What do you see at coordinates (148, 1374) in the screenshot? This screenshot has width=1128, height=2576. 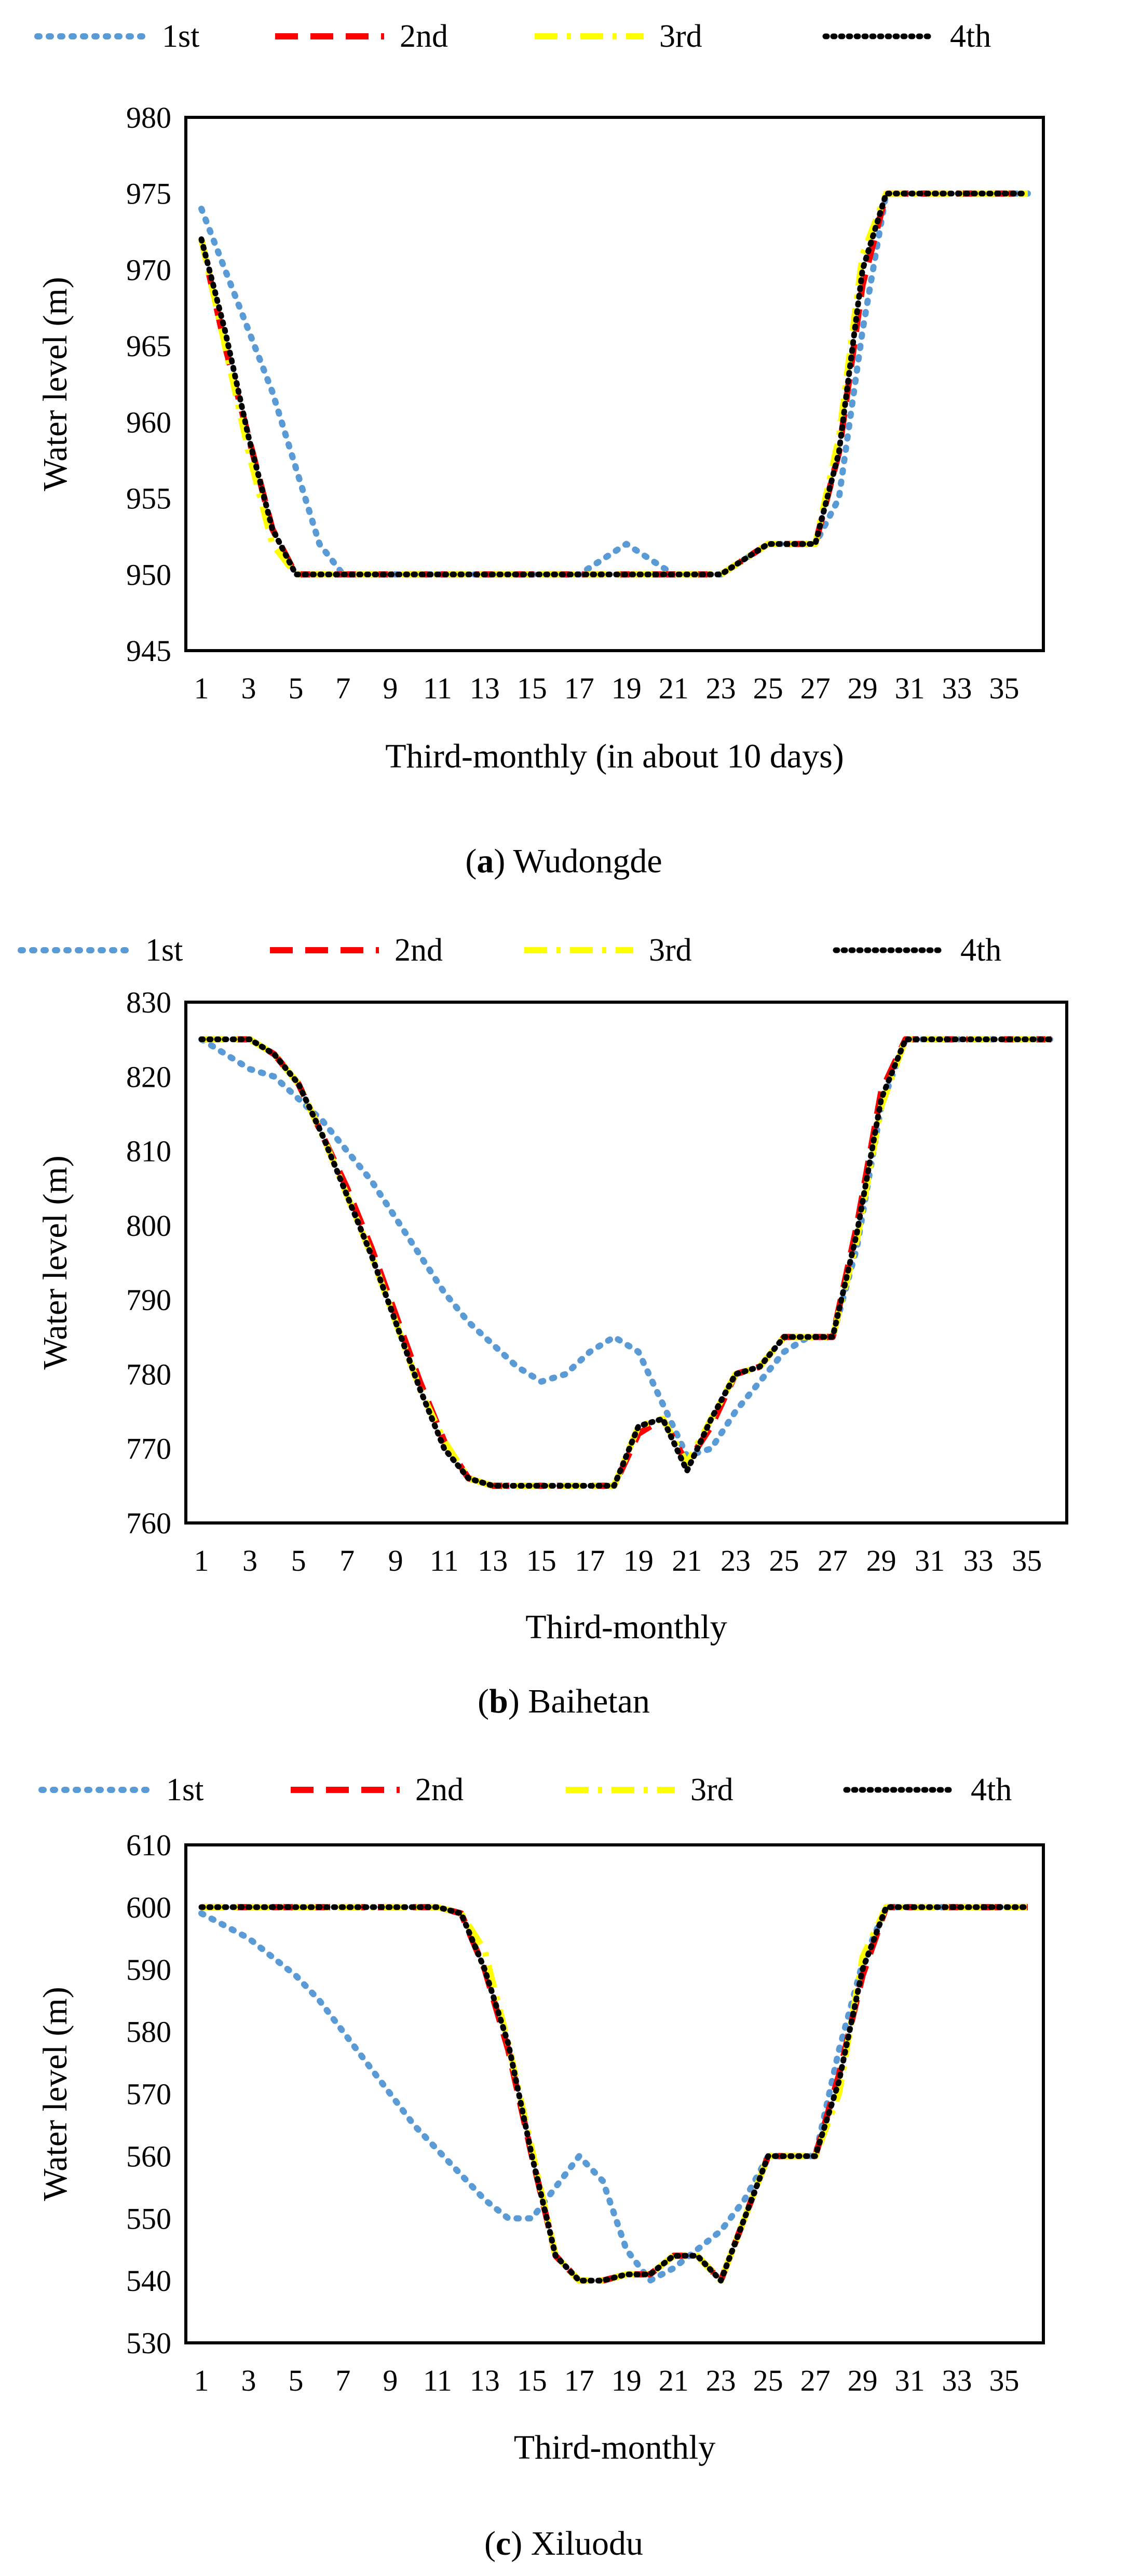 I see `y-tick-label: 780` at bounding box center [148, 1374].